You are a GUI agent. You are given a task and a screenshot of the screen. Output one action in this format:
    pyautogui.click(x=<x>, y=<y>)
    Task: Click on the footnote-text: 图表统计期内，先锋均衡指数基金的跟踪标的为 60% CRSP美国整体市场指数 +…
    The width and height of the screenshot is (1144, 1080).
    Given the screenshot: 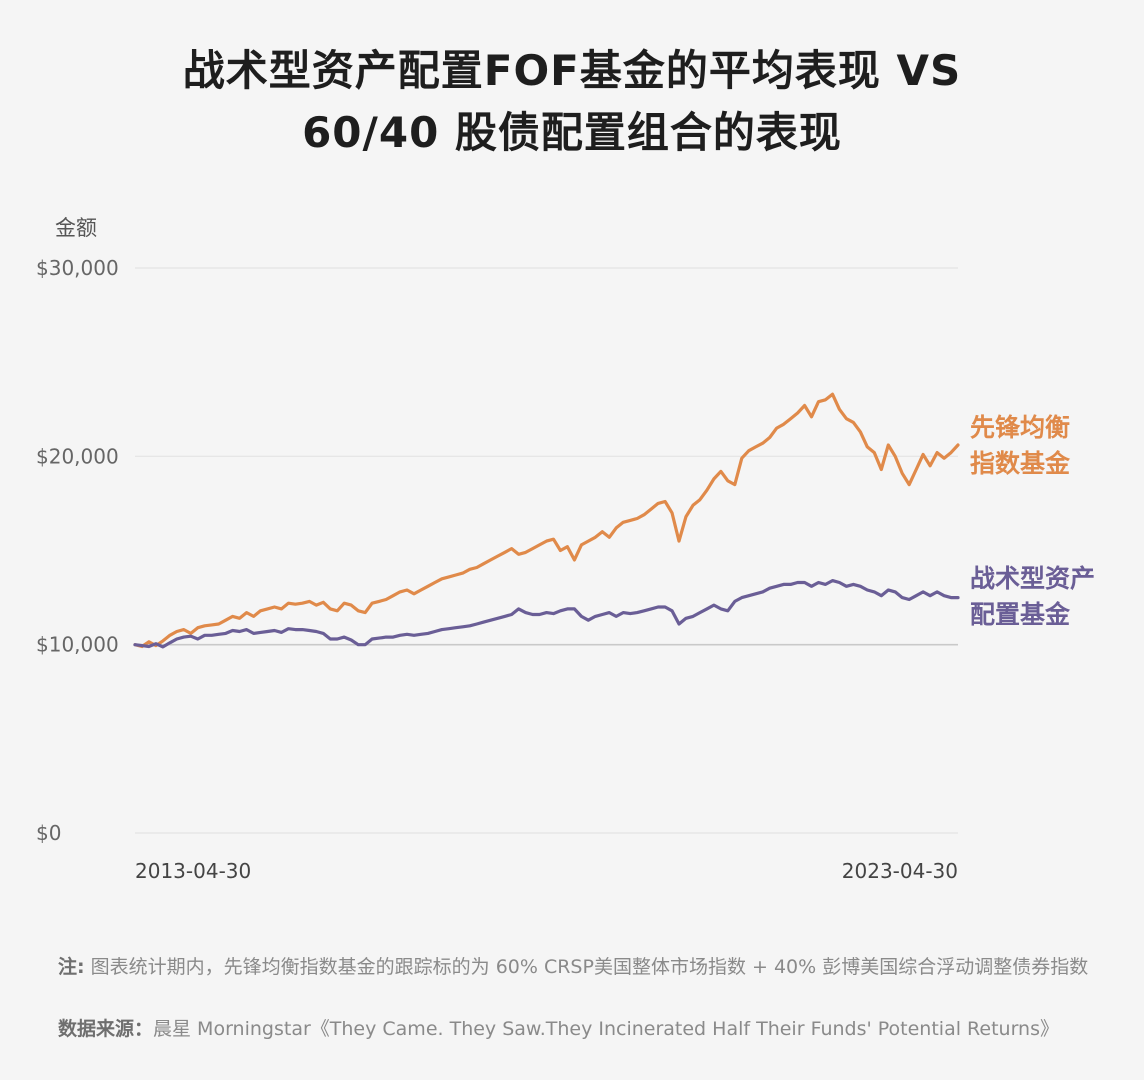 What is the action you would take?
    pyautogui.click(x=586, y=967)
    